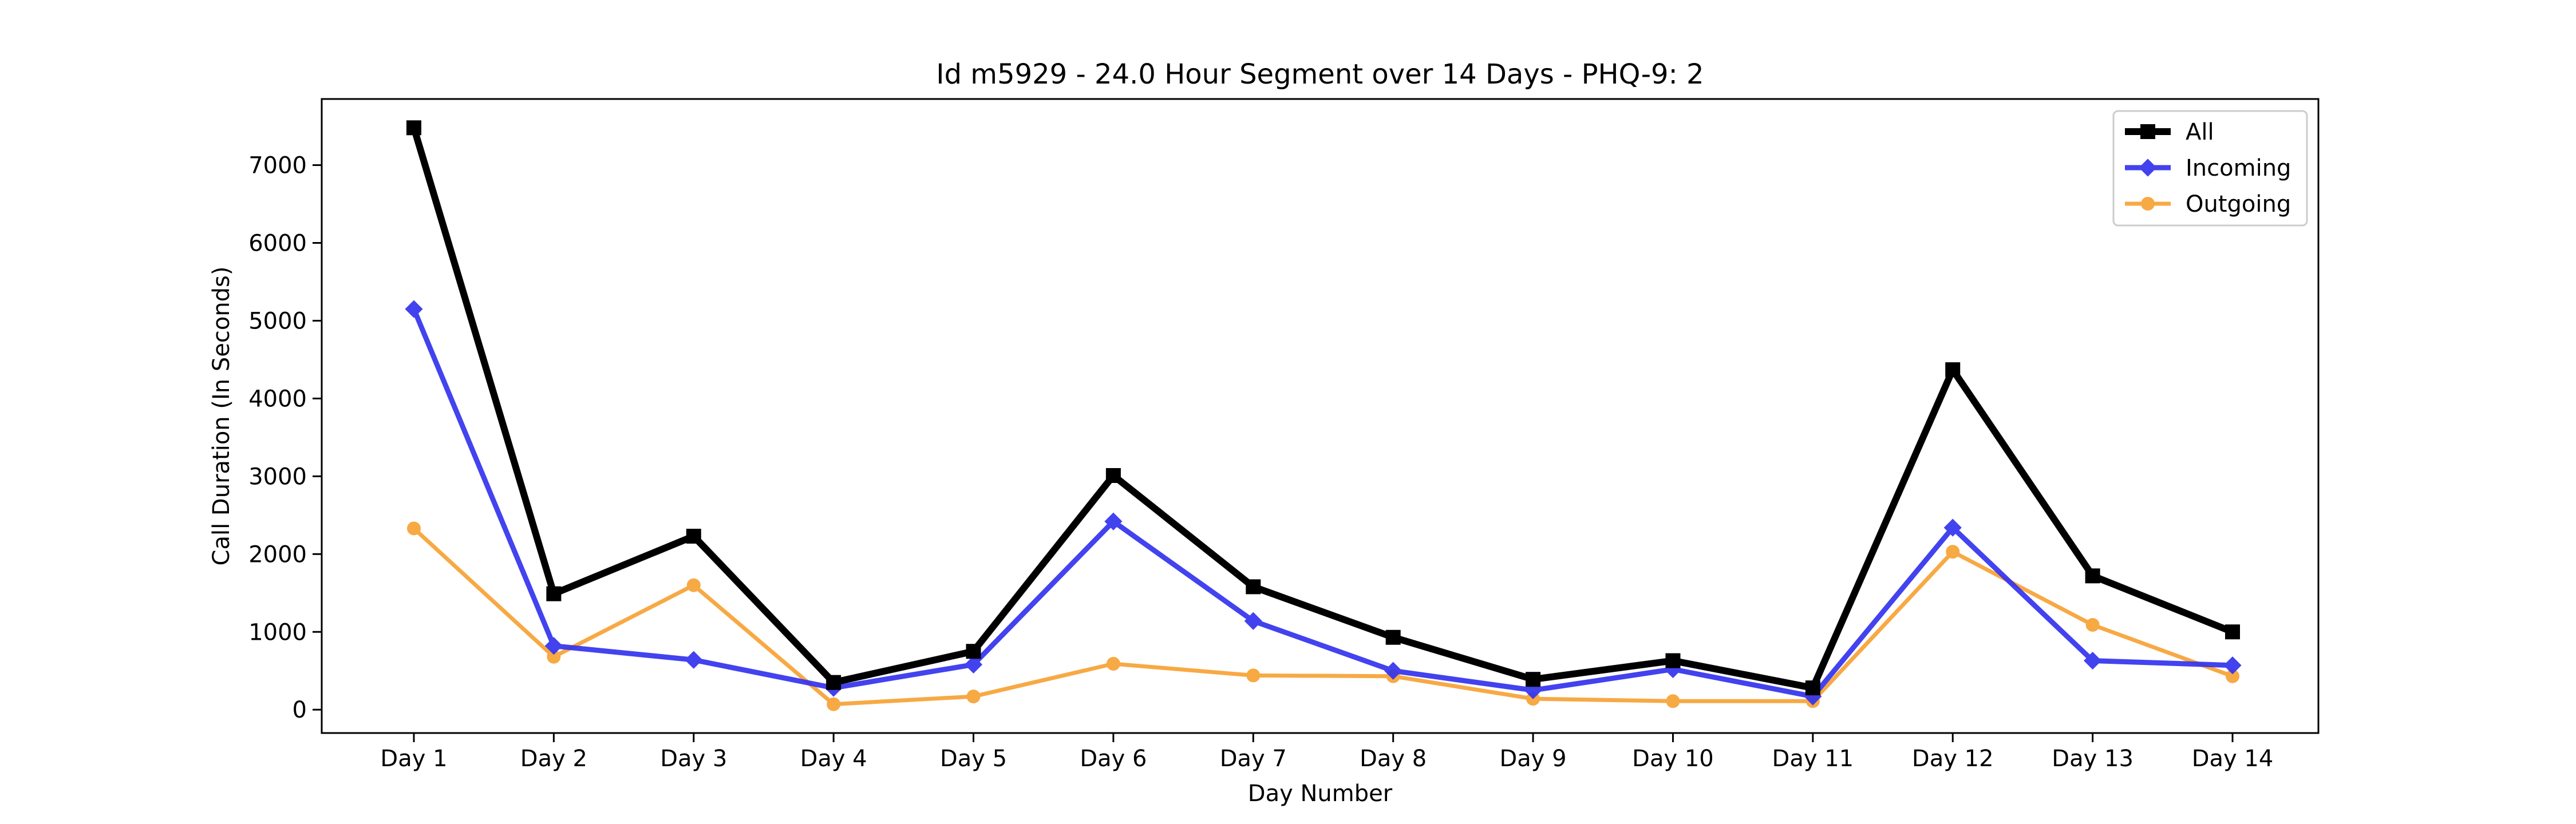 The image size is (2576, 824). I want to click on x-axis-label: Day Number, so click(1320, 794).